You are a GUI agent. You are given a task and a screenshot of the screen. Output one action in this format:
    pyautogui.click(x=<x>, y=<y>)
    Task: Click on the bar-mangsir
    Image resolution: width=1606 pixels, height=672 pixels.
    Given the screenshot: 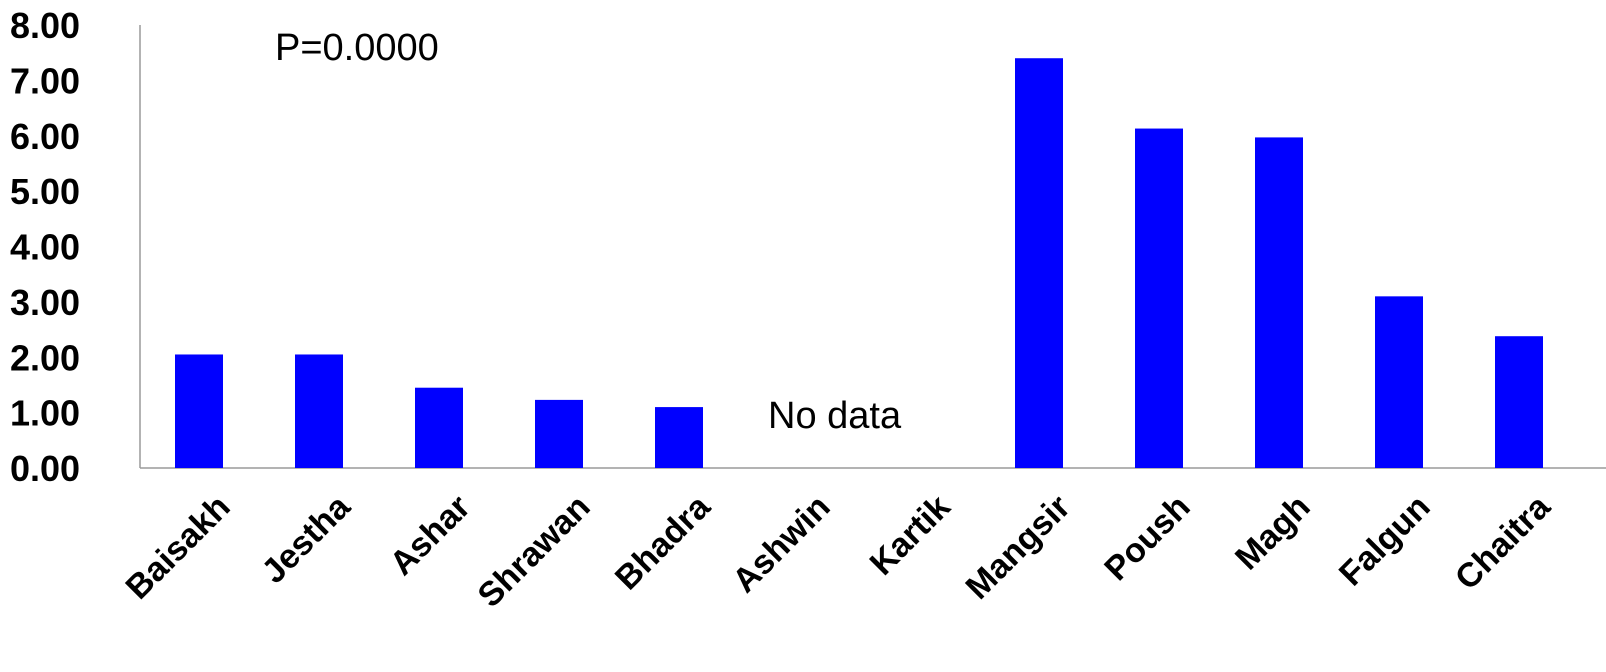 What is the action you would take?
    pyautogui.click(x=1039, y=263)
    